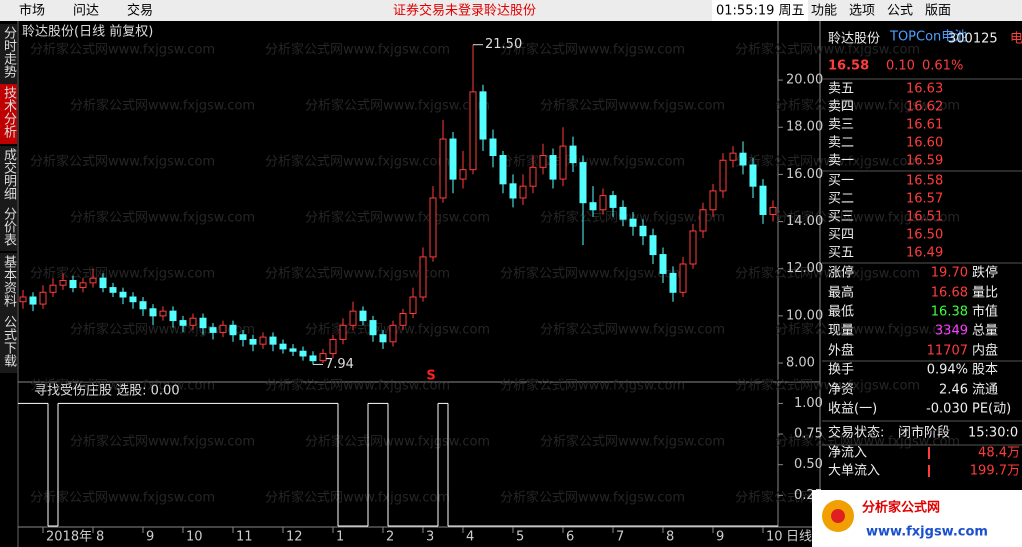  I want to click on side-tab-label: 成交明细, so click(9, 174).